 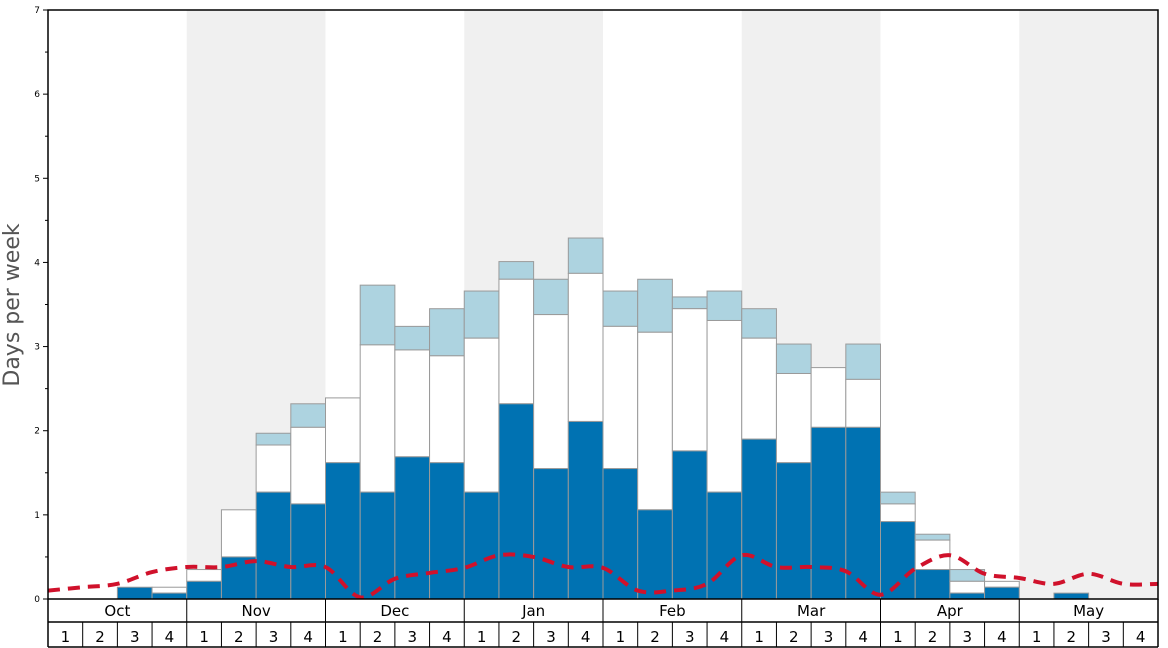 I want to click on month-band, so click(x=1088, y=304).